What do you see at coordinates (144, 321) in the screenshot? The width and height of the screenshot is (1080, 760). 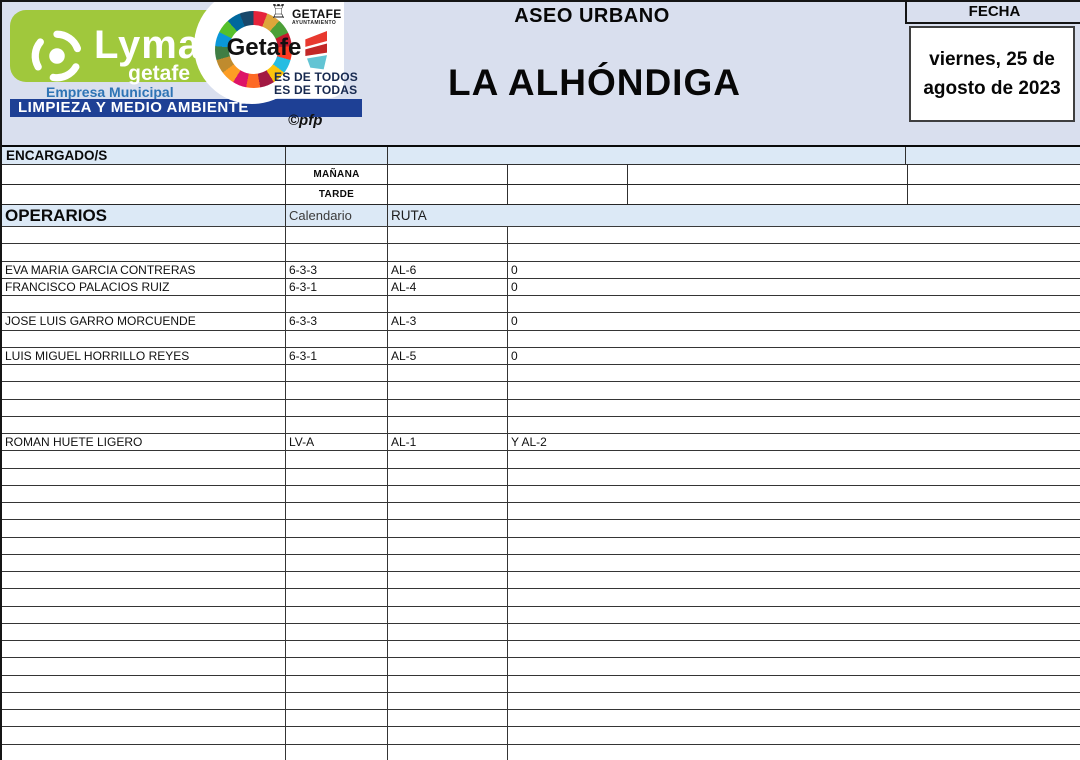 I see `cell-operario-name: JOSE LUIS GARRO MORCUENDE` at bounding box center [144, 321].